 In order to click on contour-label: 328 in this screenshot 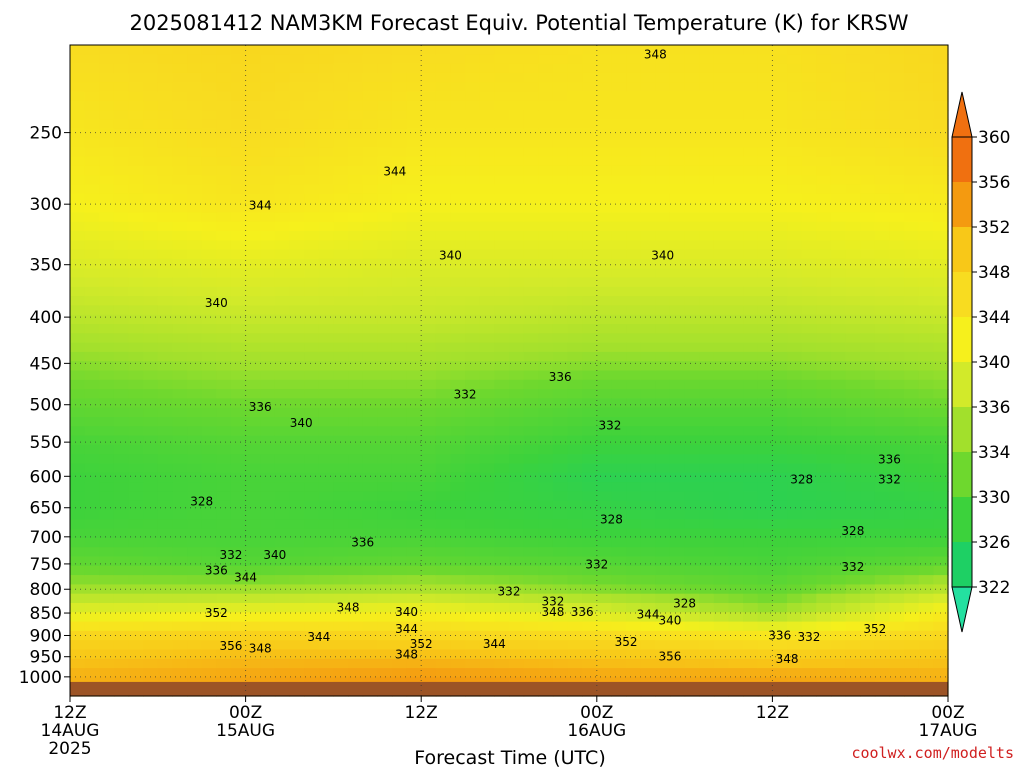, I will do `click(852, 531)`.